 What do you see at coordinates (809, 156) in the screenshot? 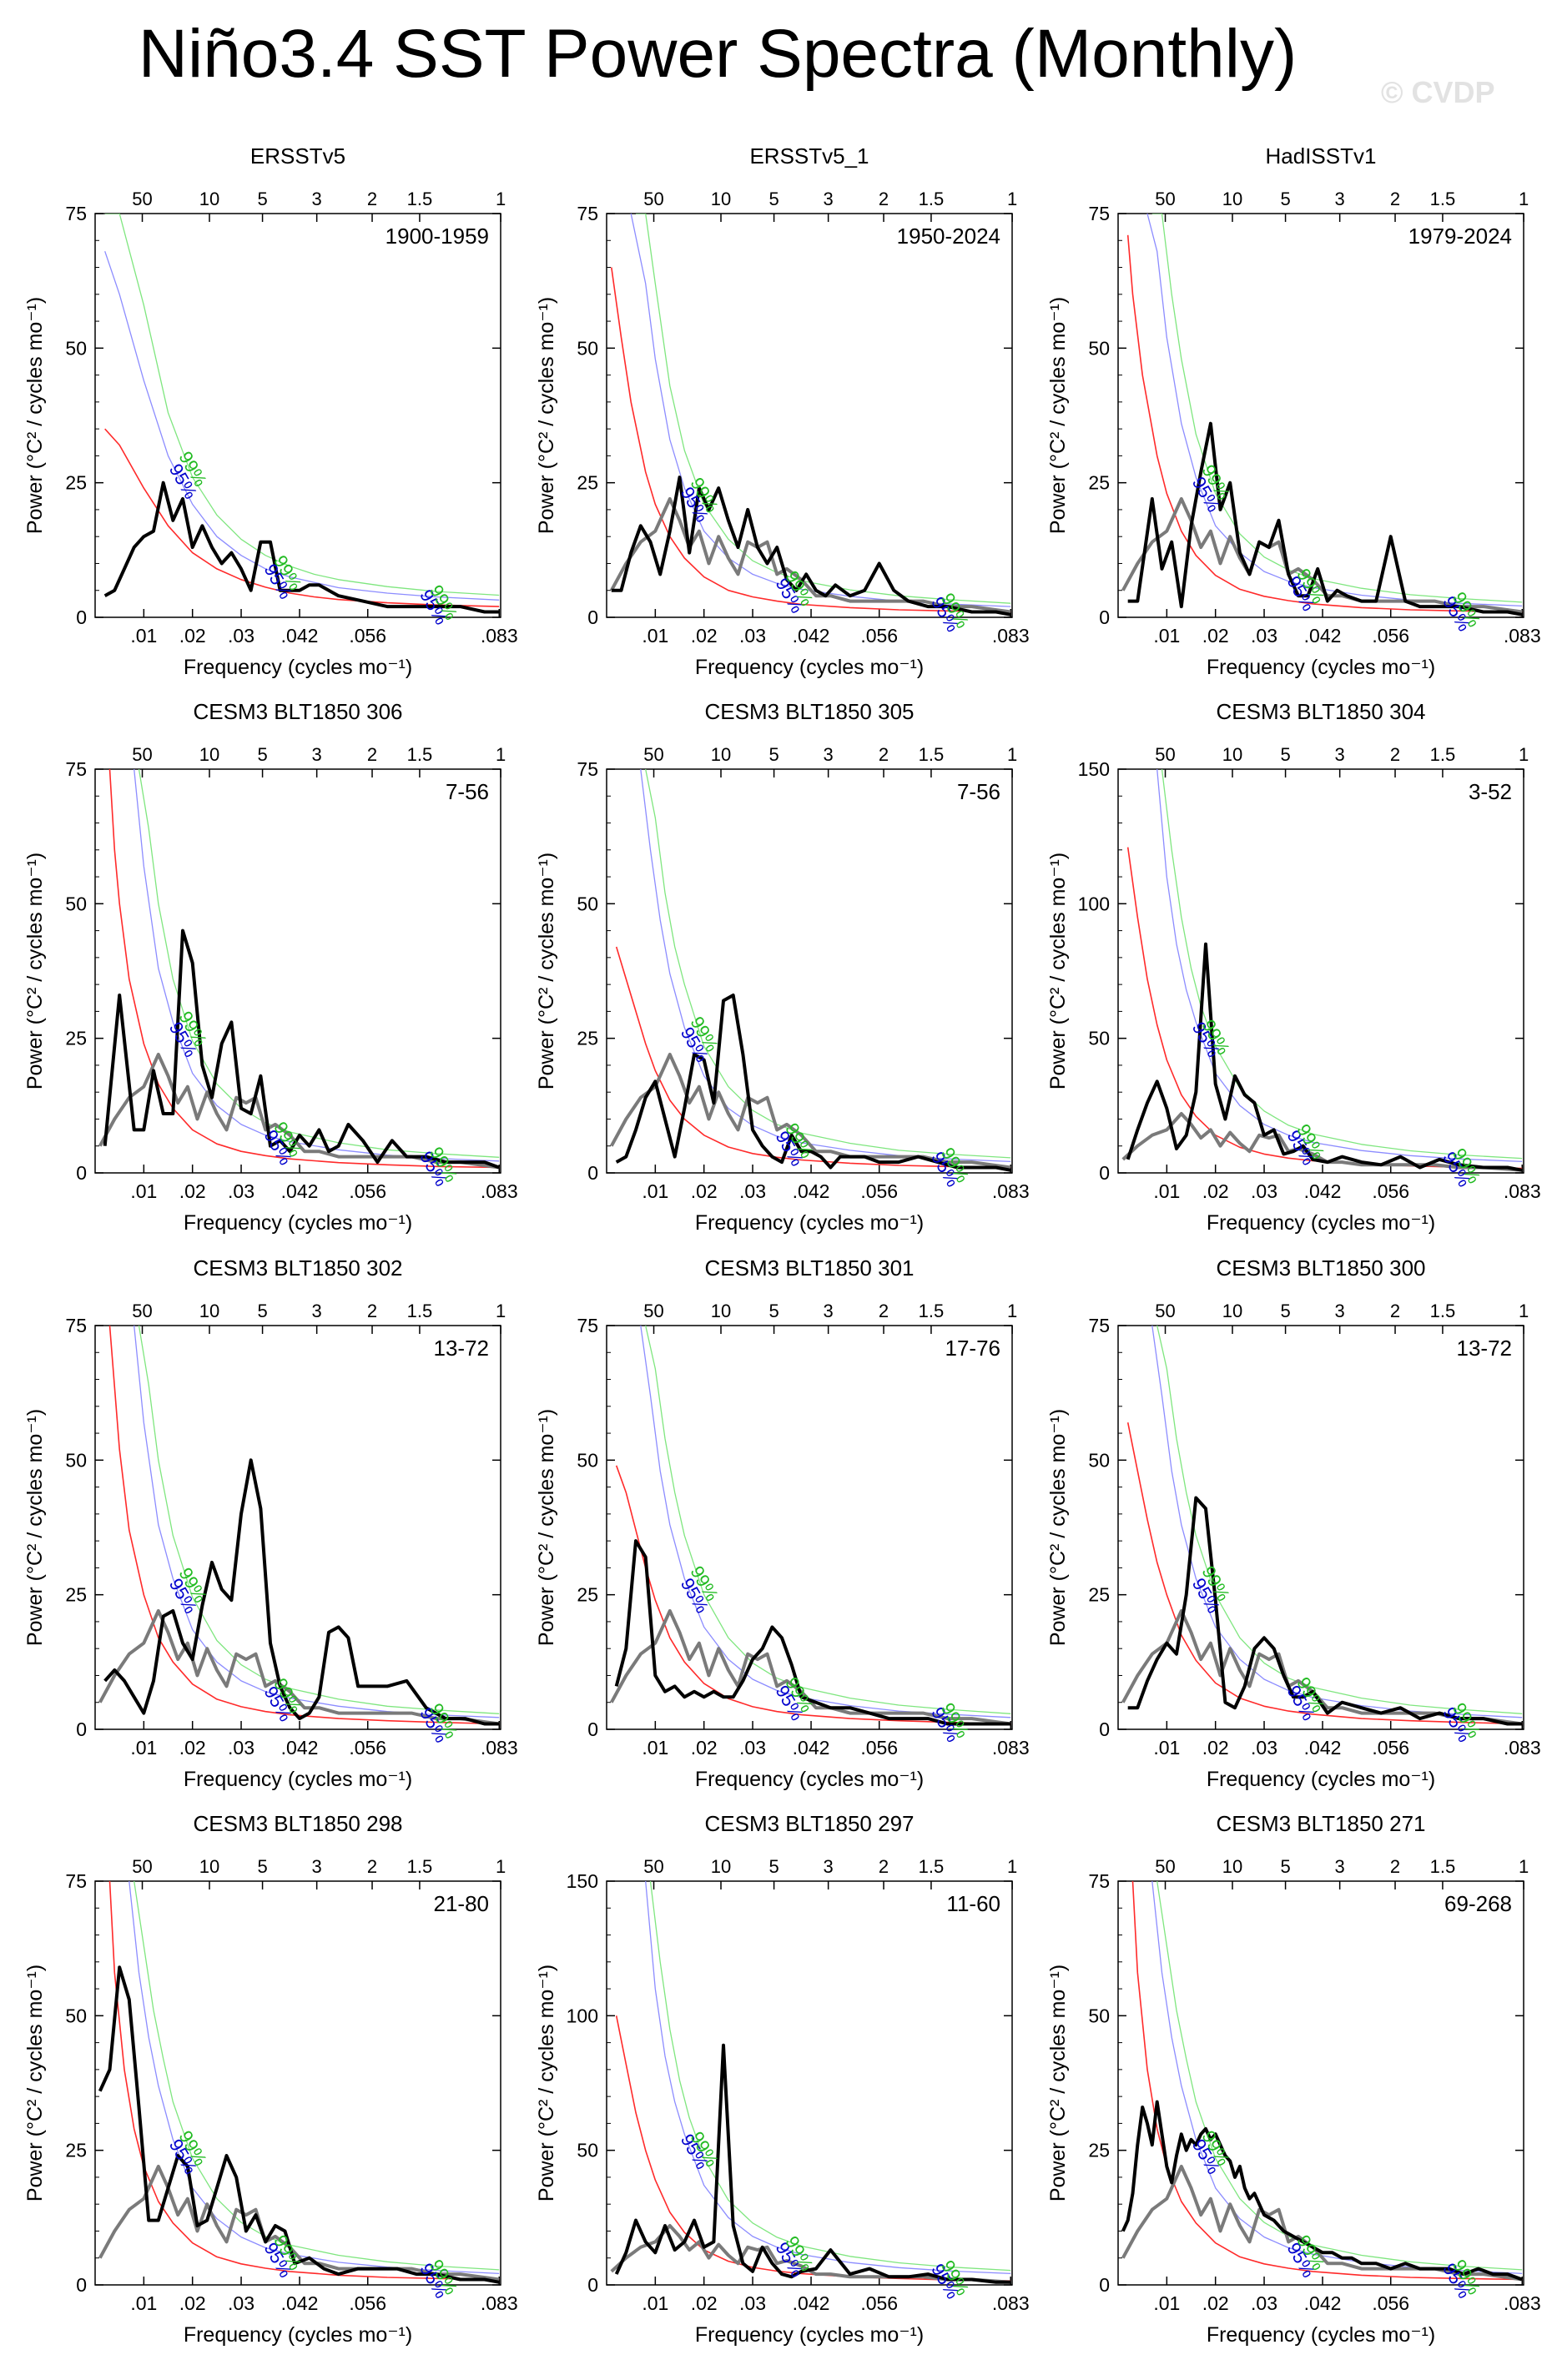
I see `panel-title: ERSSTv5_1` at bounding box center [809, 156].